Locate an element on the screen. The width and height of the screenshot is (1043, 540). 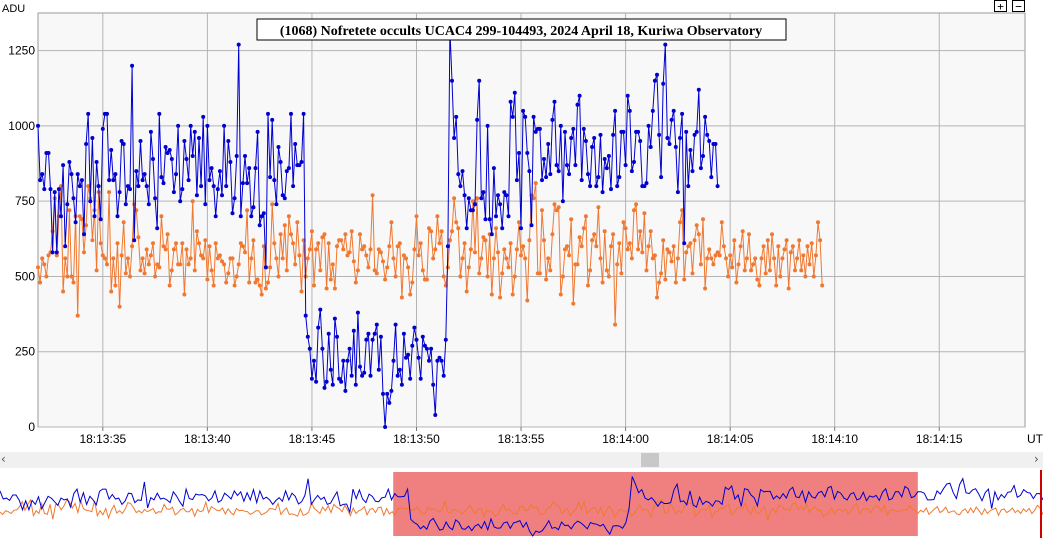
scrollbar-thumb is located at coordinates (650, 460).